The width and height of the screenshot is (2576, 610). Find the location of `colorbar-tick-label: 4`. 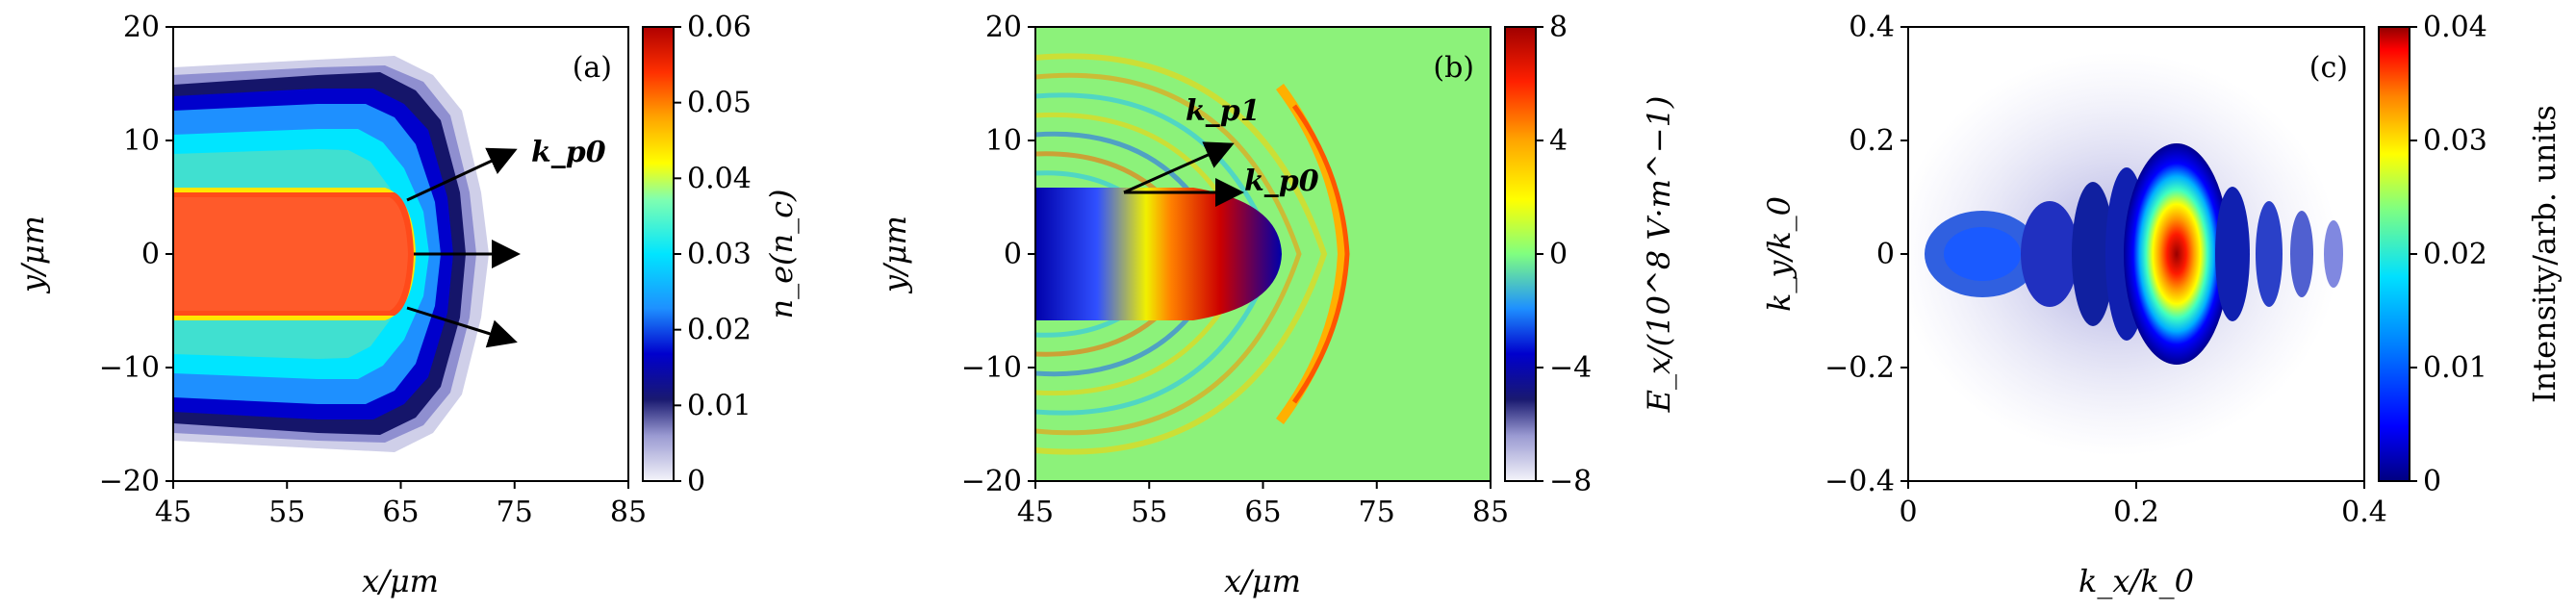

colorbar-tick-label: 4 is located at coordinates (1558, 141).